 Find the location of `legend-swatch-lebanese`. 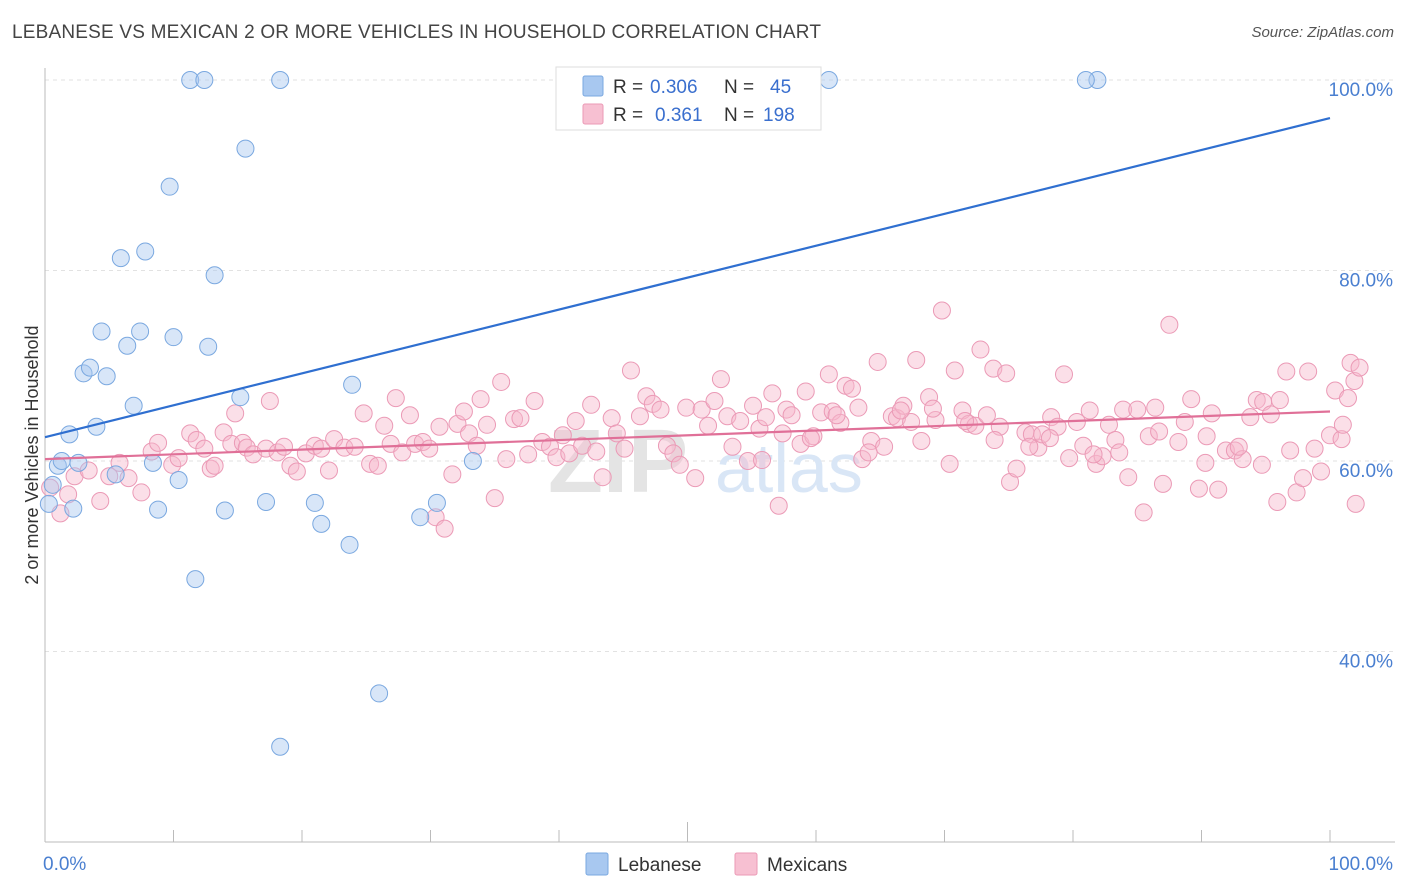

legend-swatch-lebanese is located at coordinates (593, 86).